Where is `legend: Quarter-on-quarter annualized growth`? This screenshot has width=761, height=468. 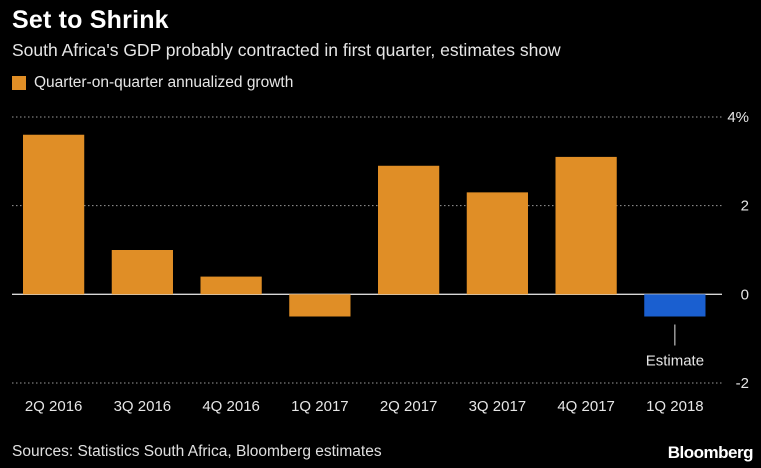 legend: Quarter-on-quarter annualized growth is located at coordinates (152, 83).